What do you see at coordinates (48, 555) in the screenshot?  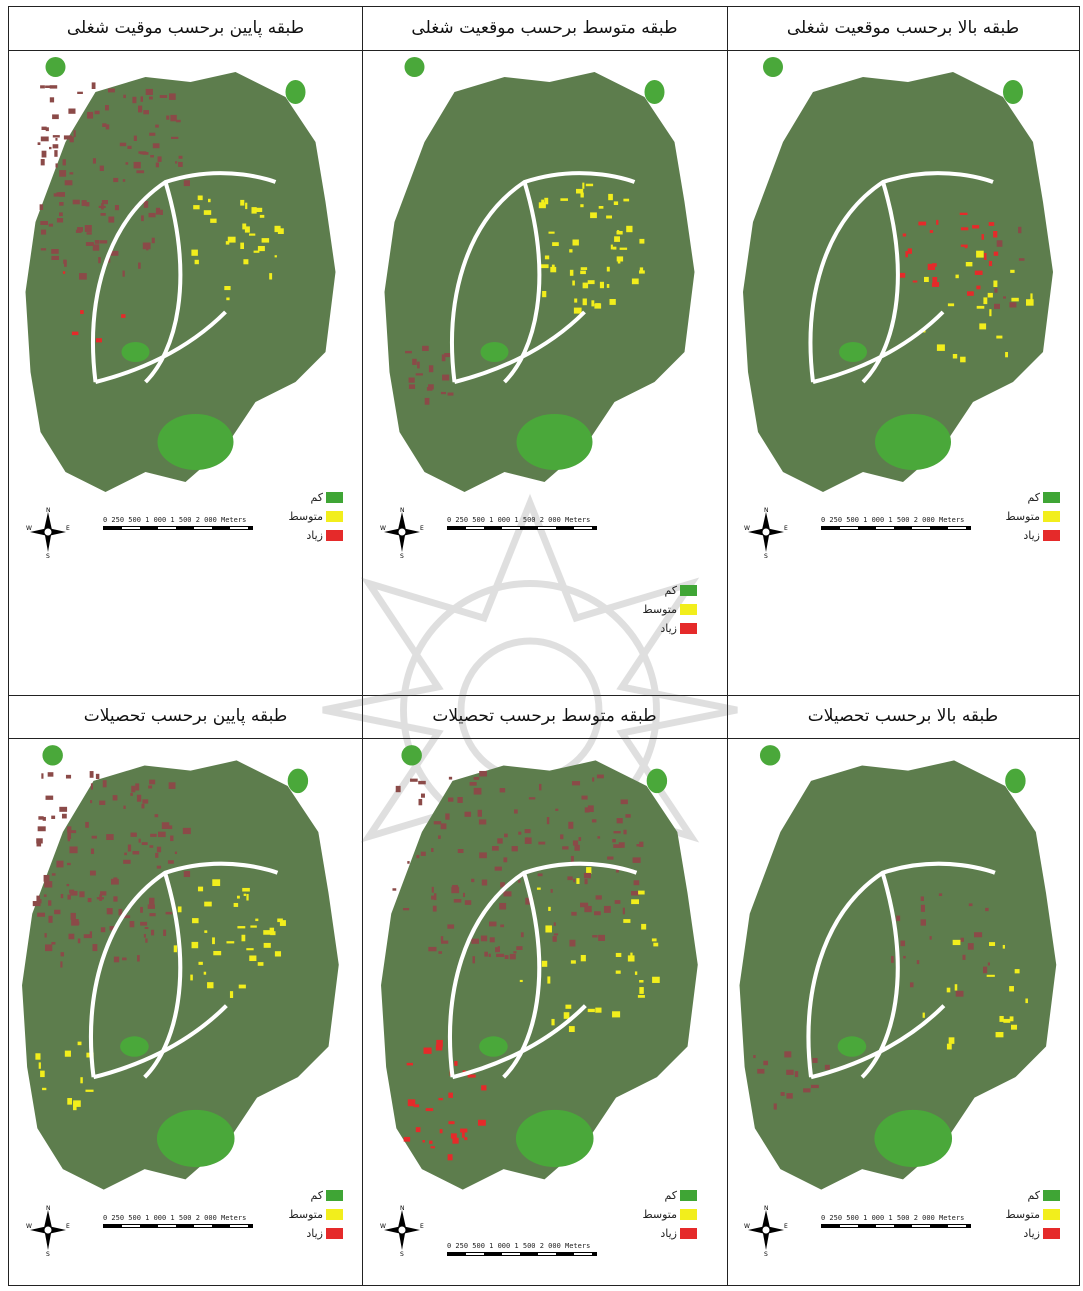 I see `svg-text: S` at bounding box center [48, 555].